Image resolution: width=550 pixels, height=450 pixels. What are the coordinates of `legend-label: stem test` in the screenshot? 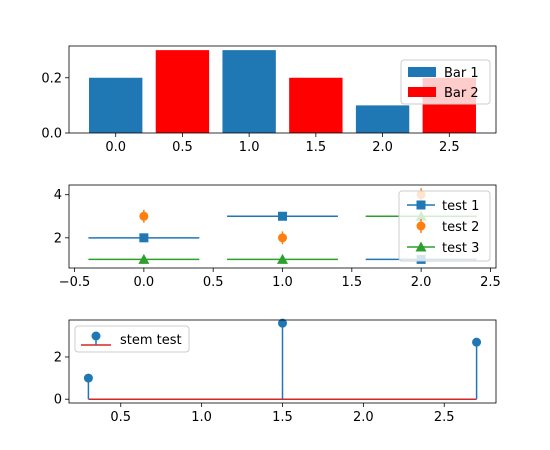 It's located at (151, 340).